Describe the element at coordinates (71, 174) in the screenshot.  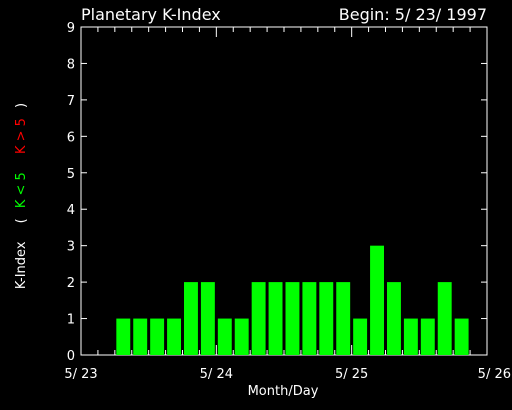
I see `y-tick-label-5: 5` at that location.